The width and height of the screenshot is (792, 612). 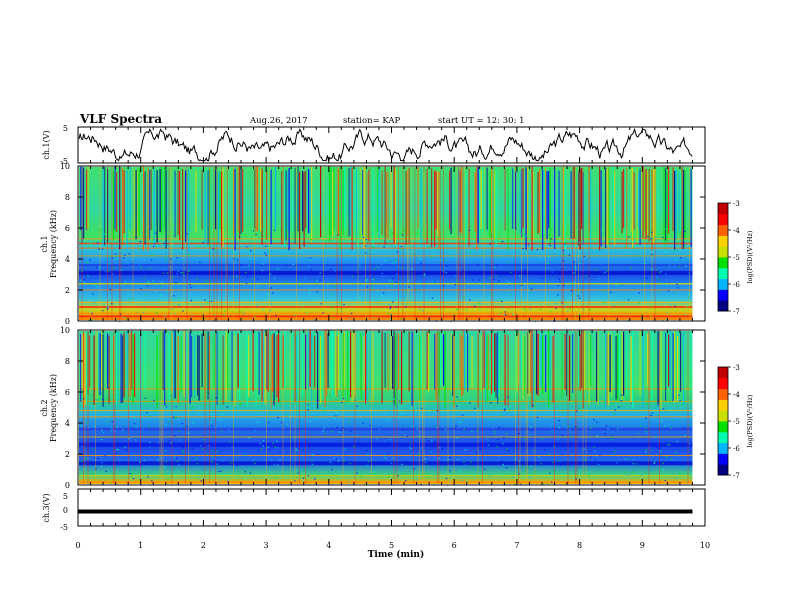 What do you see at coordinates (64, 527) in the screenshot?
I see `ch3-ytick-bottom: -5` at bounding box center [64, 527].